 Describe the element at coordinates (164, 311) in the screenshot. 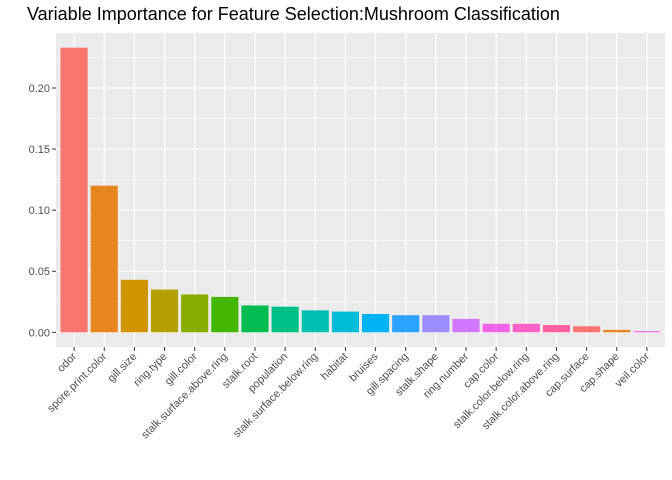

I see `bar-ring-type` at that location.